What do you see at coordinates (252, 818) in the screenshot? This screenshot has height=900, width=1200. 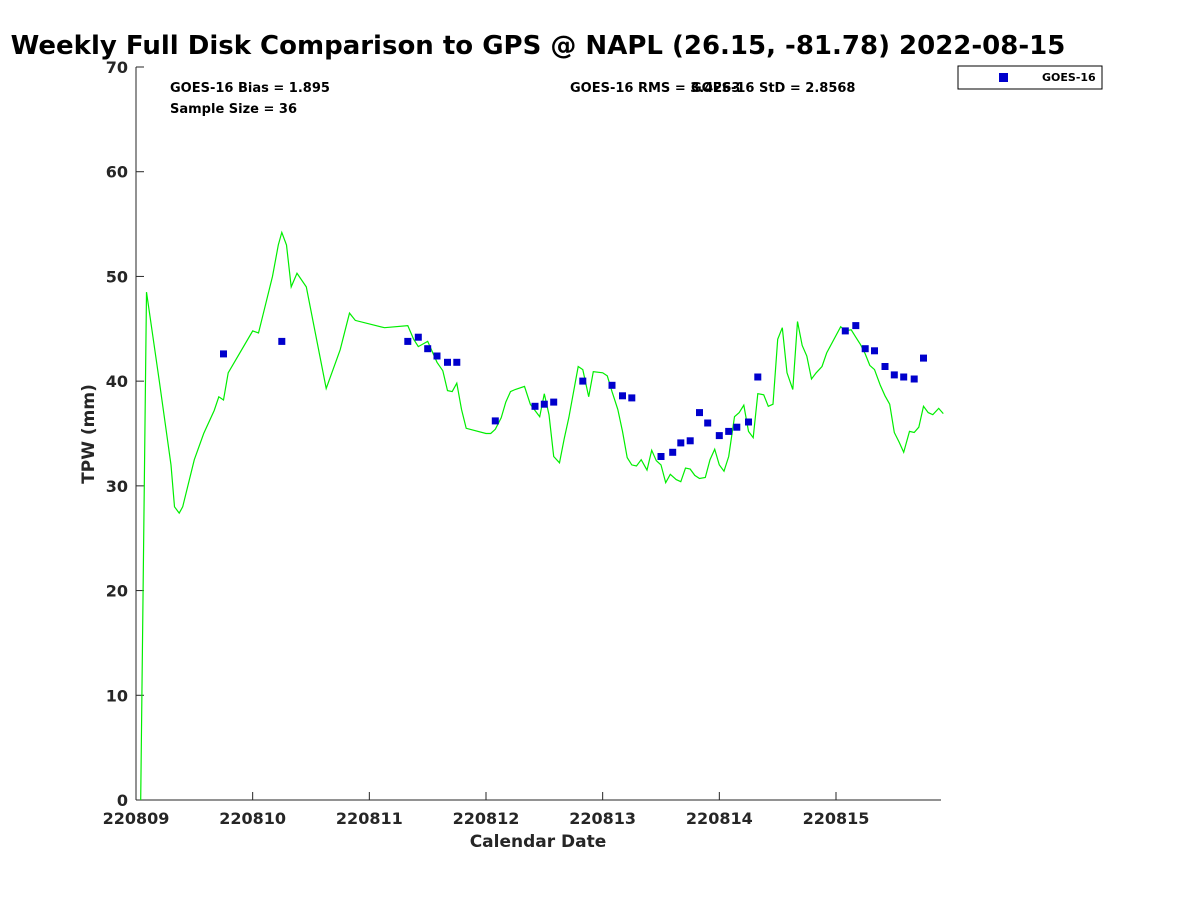 I see `x-tick-label: 220810` at bounding box center [252, 818].